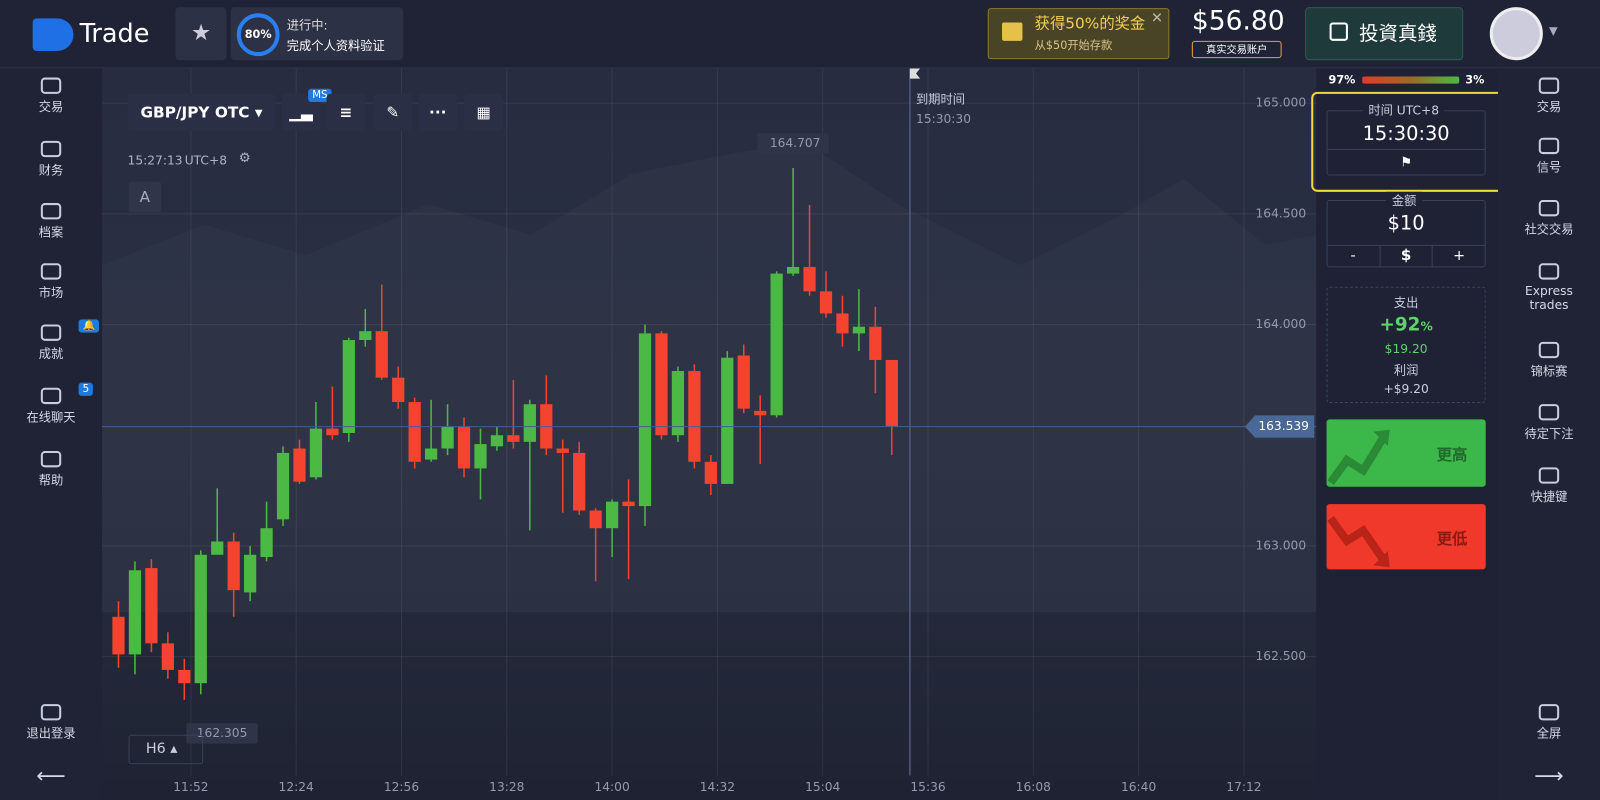 Image resolution: width=1600 pixels, height=800 pixels. I want to click on nav-label: 档案, so click(51, 232).